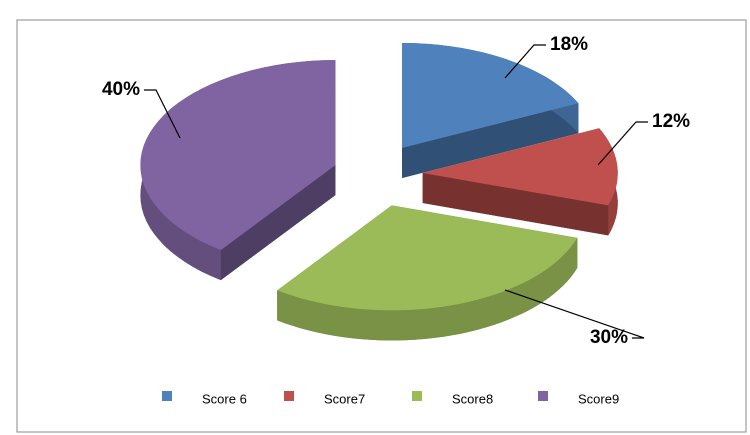 The height and width of the screenshot is (435, 750). What do you see at coordinates (569, 44) in the screenshot?
I see `data-label: 18%` at bounding box center [569, 44].